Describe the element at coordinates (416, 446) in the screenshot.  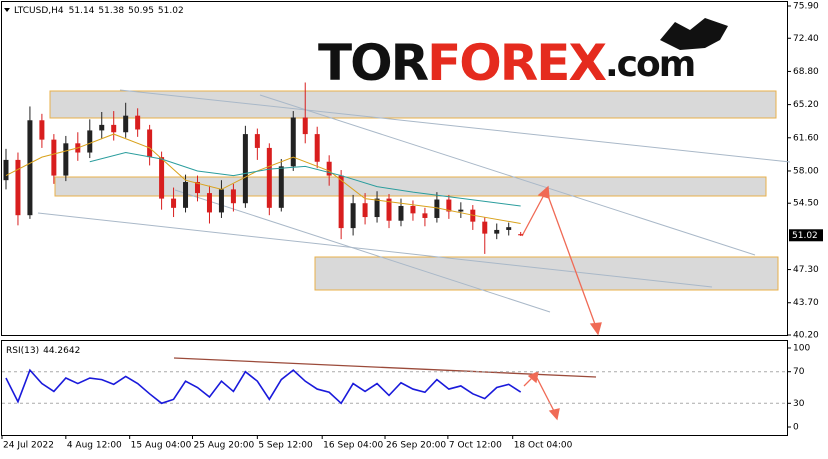
I see `x-tick-label: 26 Sep 20:00` at that location.